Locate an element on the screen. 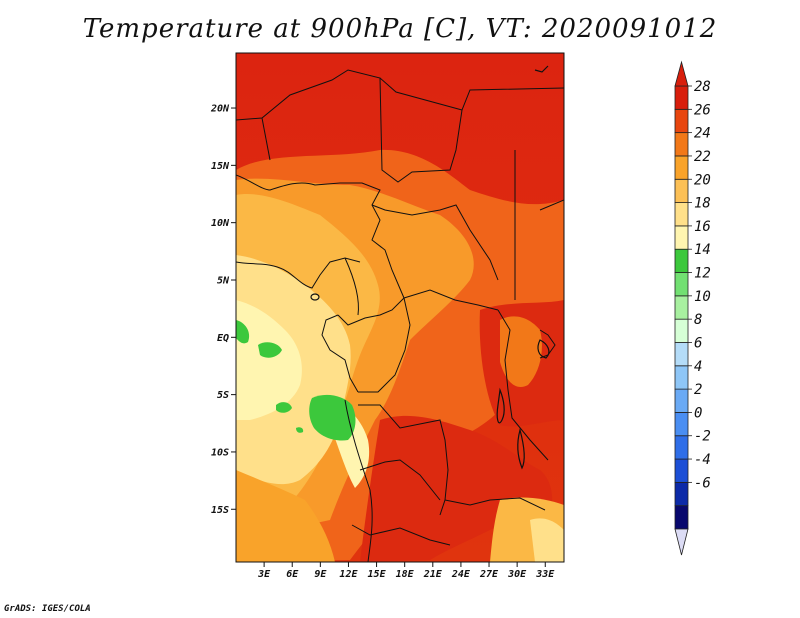 This screenshot has height=618, width=800. colorbar-label: 22 is located at coordinates (702, 157).